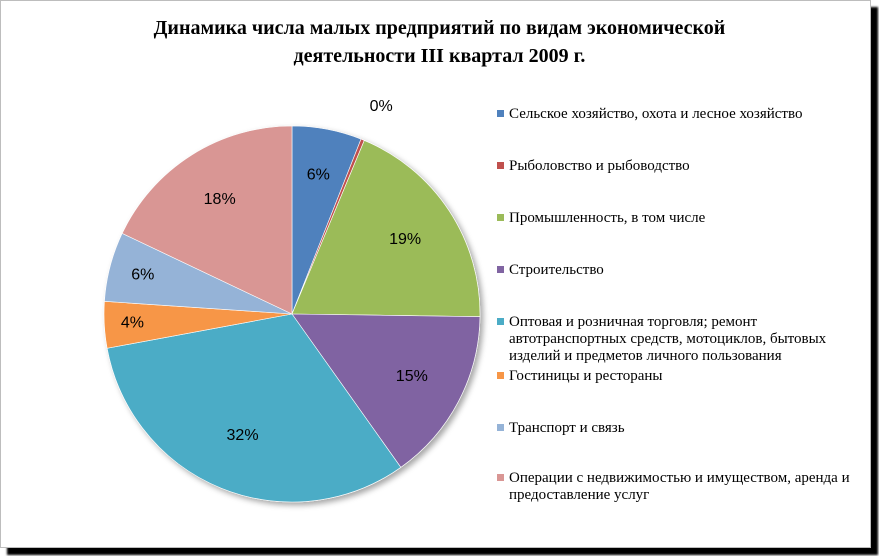 The width and height of the screenshot is (879, 556). I want to click on pie-data-label-4: 15%, so click(412, 376).